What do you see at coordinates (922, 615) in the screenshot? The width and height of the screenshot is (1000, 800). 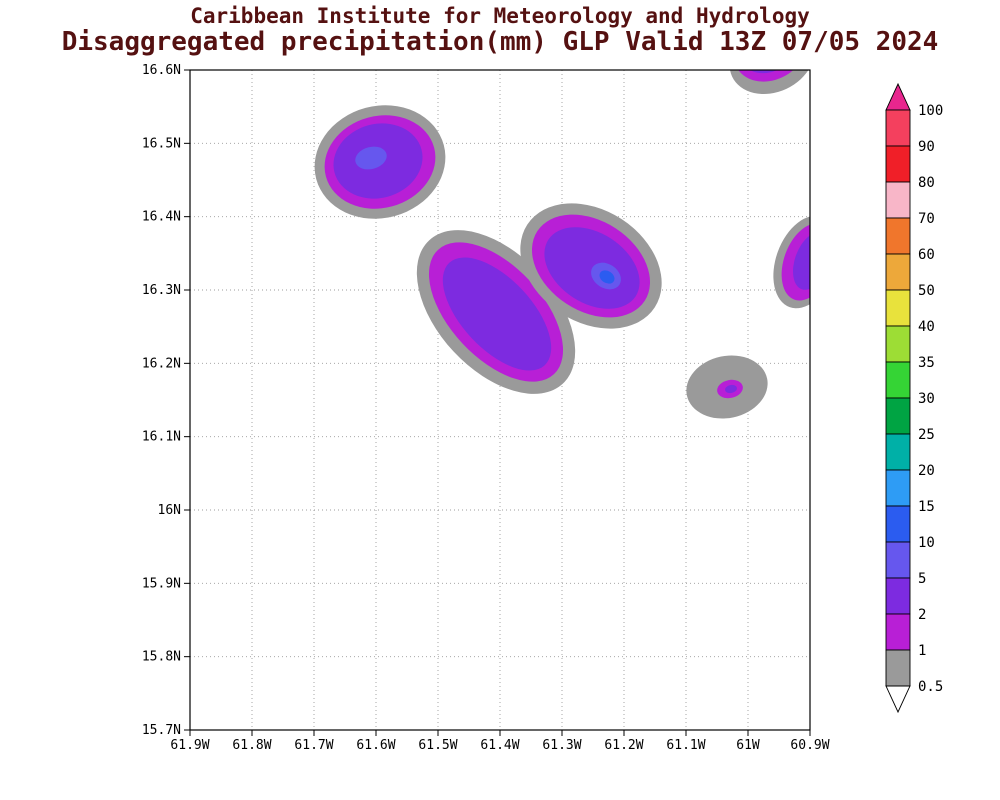 I see `legend-label: 2` at bounding box center [922, 615].